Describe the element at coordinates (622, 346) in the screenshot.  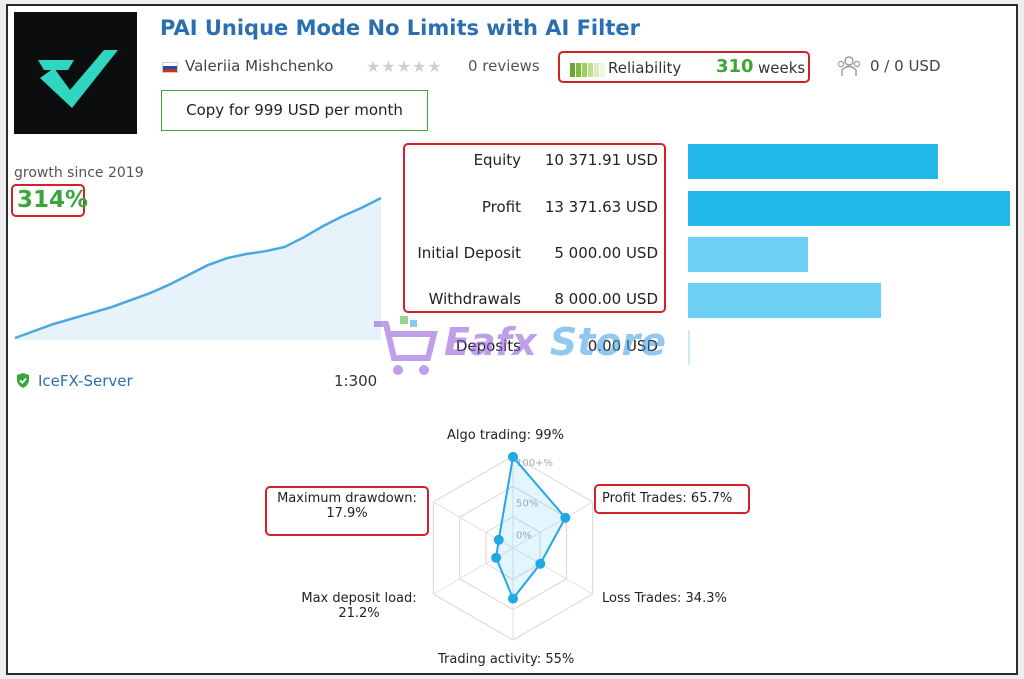
I see `stat-value: 0.00 USD` at that location.